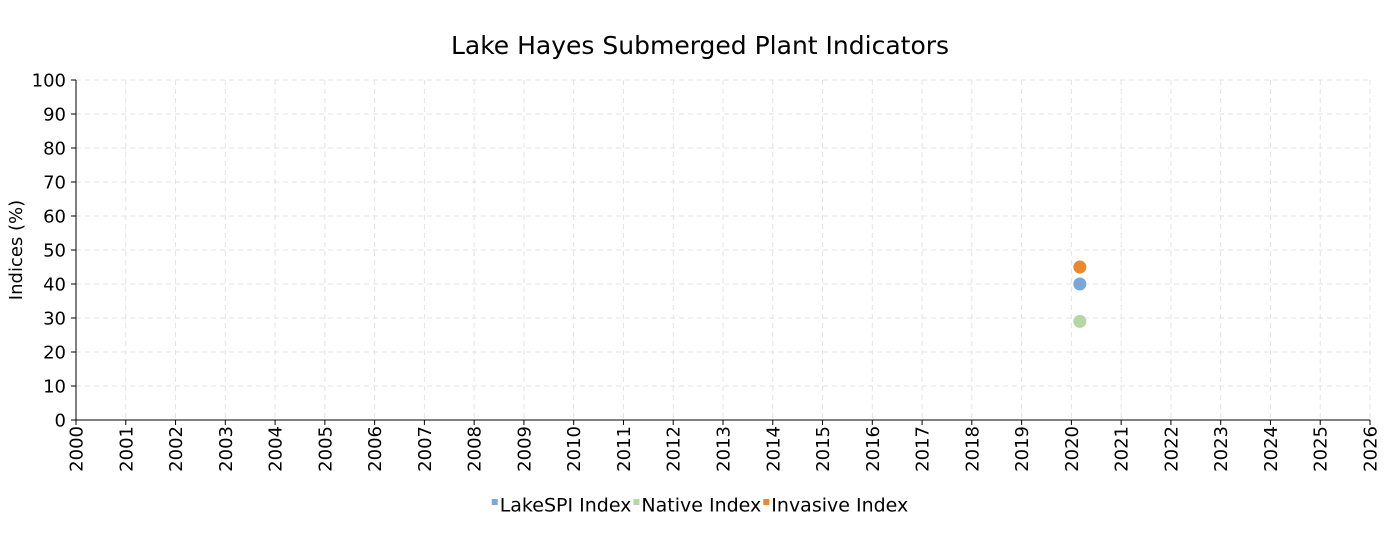 This screenshot has width=1400, height=540. Describe the element at coordinates (276, 449) in the screenshot. I see `x-tick-label: 2004` at that location.